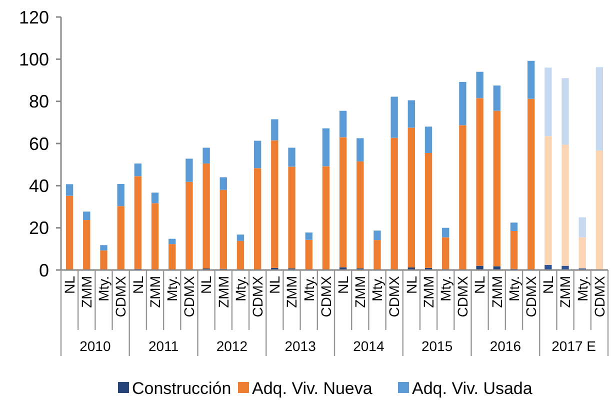 The image size is (611, 407). Describe the element at coordinates (38, 186) in the screenshot. I see `y-tick-label: 40` at that location.